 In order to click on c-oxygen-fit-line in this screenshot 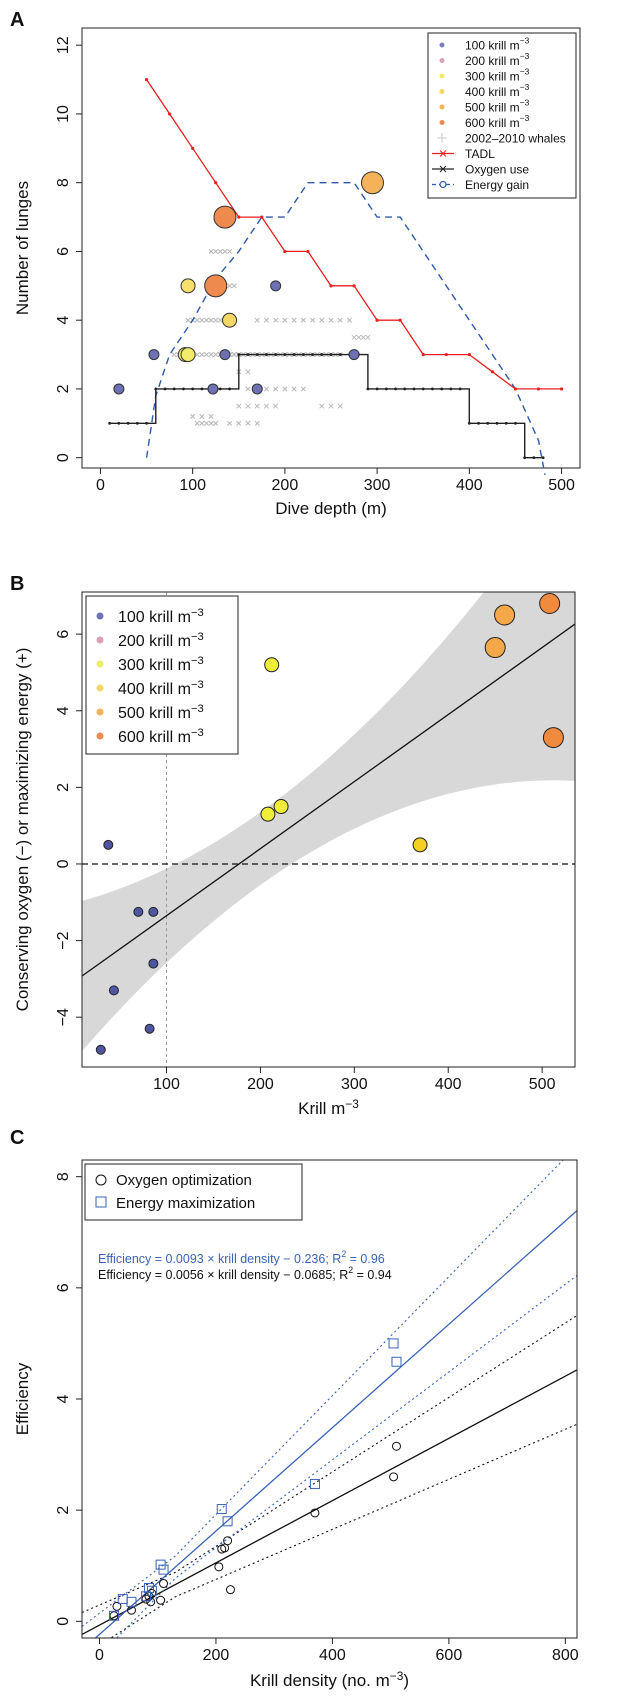, I will do `click(329, 1502)`.